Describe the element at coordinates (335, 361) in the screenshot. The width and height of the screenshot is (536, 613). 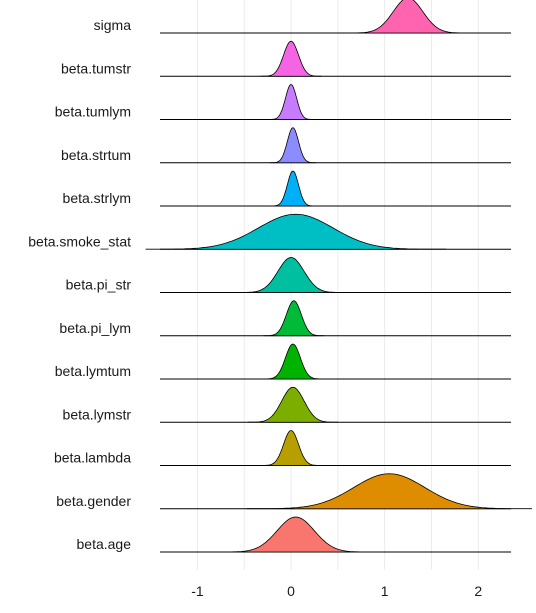
I see `ridge-beta-lymtum` at that location.